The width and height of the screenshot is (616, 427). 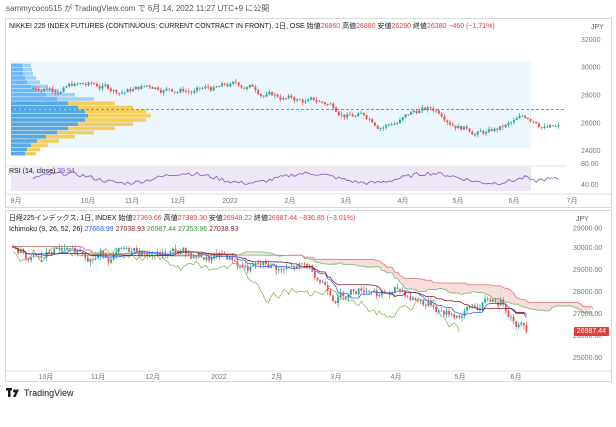 I want to click on tradingview-footer: TradingView, so click(x=40, y=393).